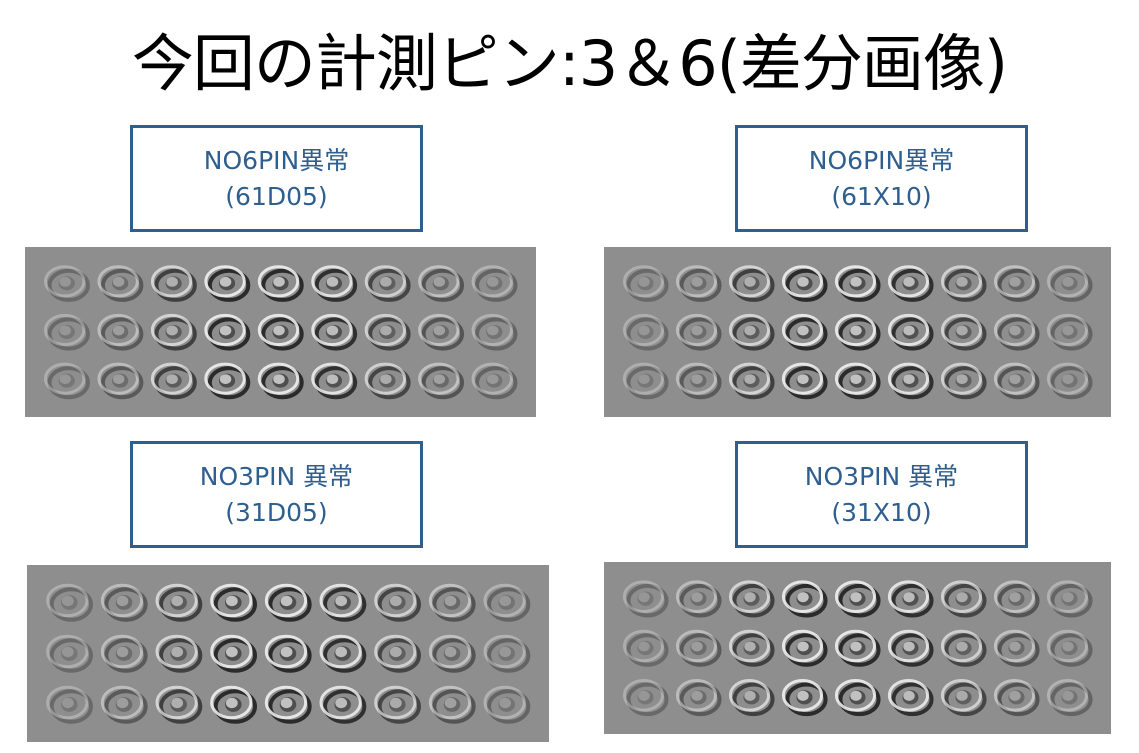  I want to click on label-code: (31D05), so click(276, 512).